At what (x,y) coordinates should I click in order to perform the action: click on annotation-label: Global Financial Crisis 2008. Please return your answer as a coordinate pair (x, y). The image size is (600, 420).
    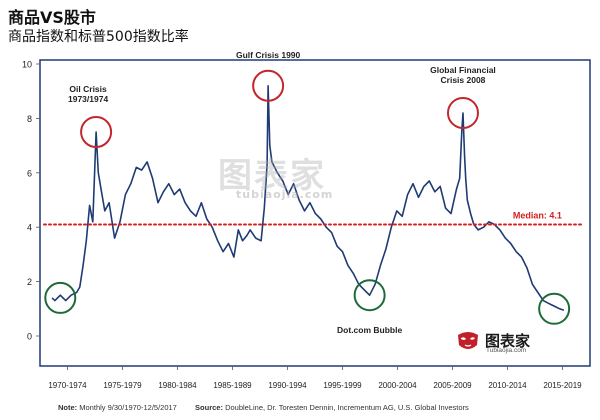
    Looking at the image, I should click on (463, 75).